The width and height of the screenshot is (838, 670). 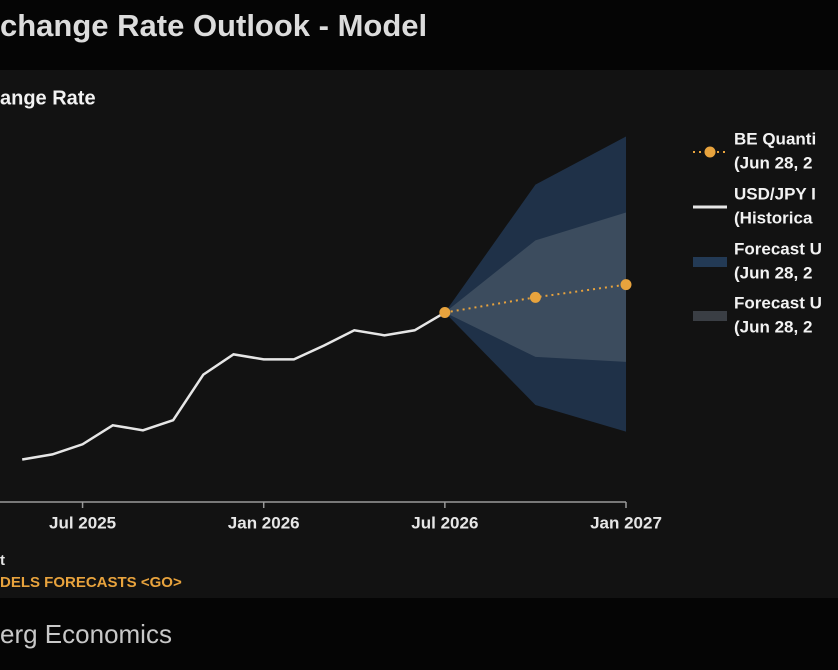 I want to click on function-link: DELS FORECASTS <GO>, so click(x=91, y=582).